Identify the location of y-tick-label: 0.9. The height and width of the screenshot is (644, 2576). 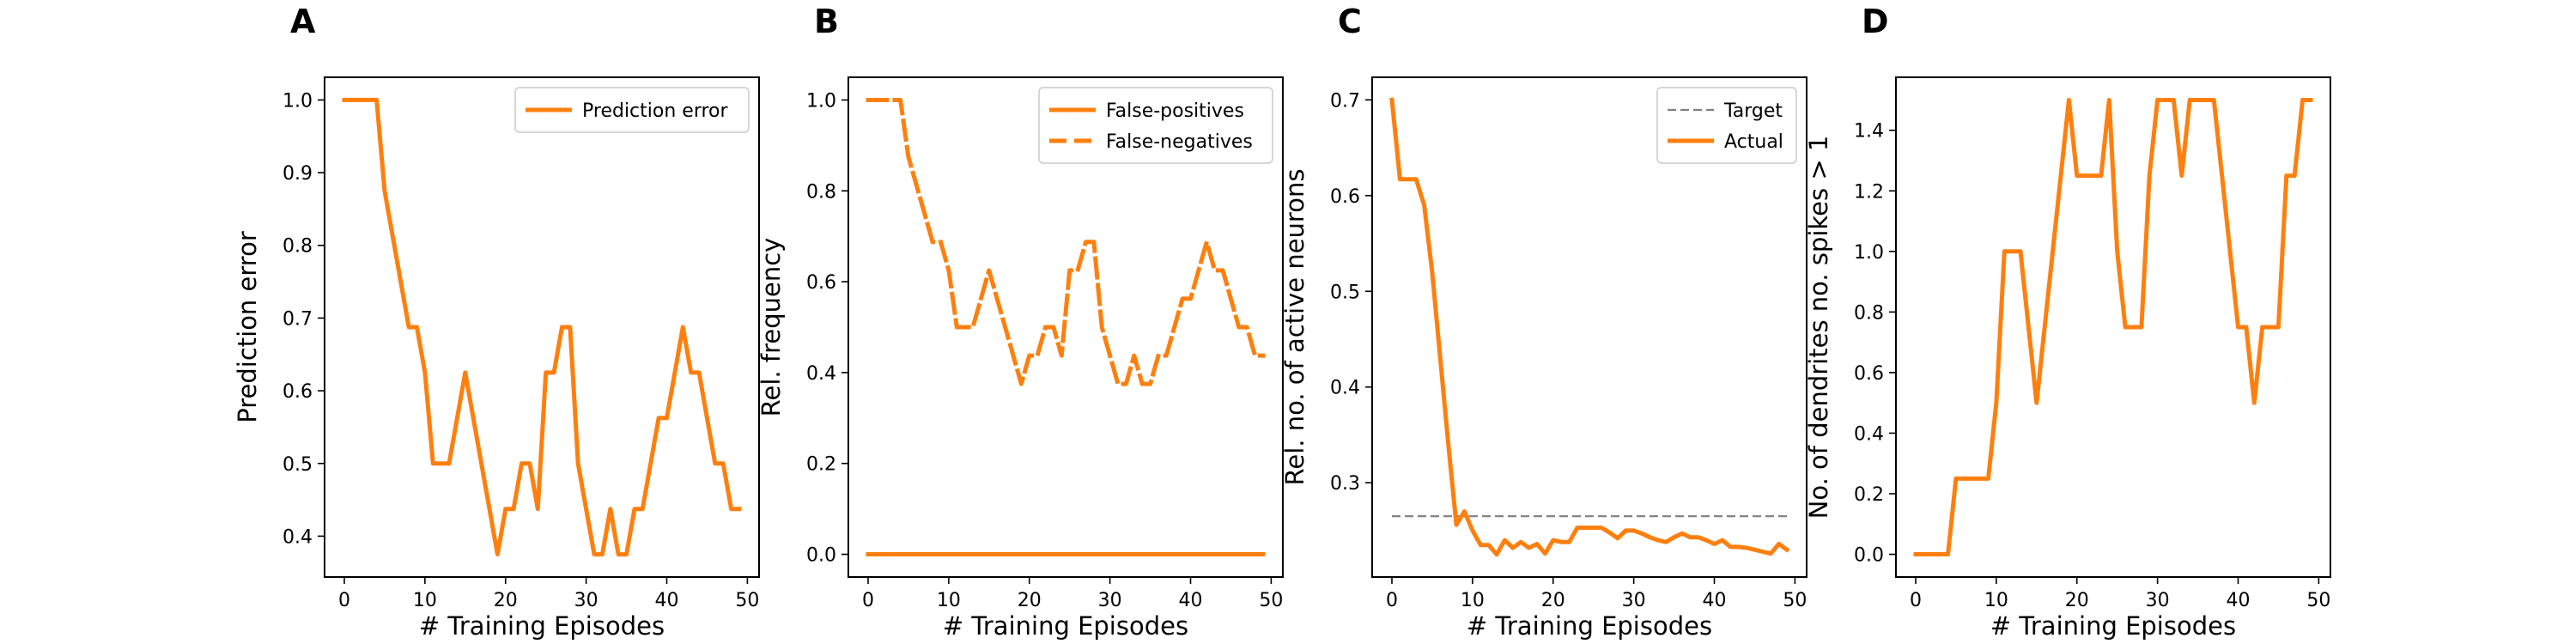
(298, 174).